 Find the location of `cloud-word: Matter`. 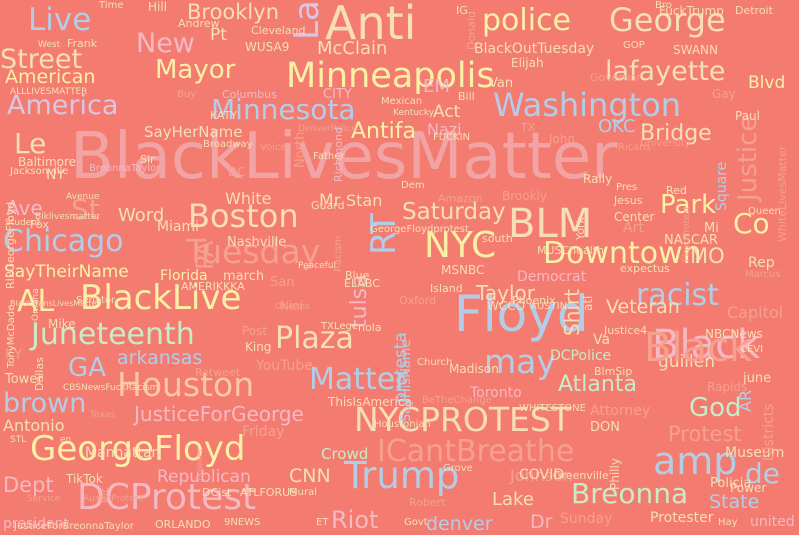

cloud-word: Matter is located at coordinates (358, 379).